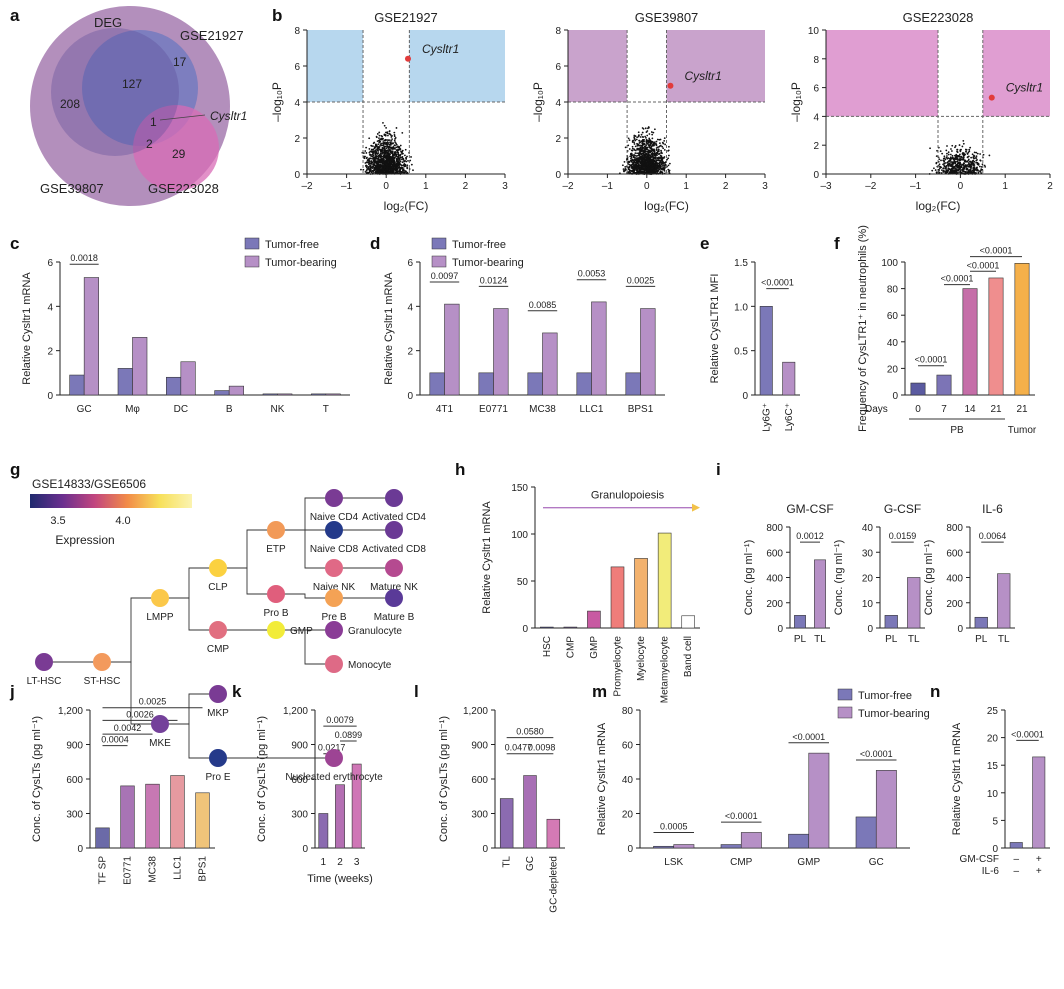 The height and width of the screenshot is (989, 1064). What do you see at coordinates (702, 76) in the screenshot?
I see `cysltr1-label: Cysltr1` at bounding box center [702, 76].